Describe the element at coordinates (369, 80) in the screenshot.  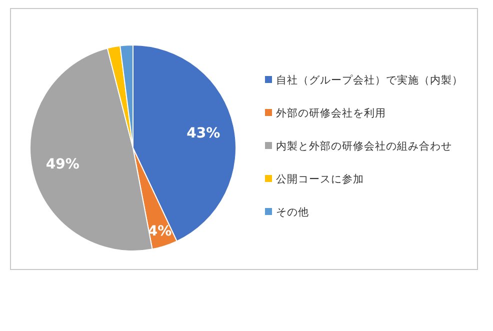
I see `legend-label: 自社（グループ会社）で実施（内製）` at that location.